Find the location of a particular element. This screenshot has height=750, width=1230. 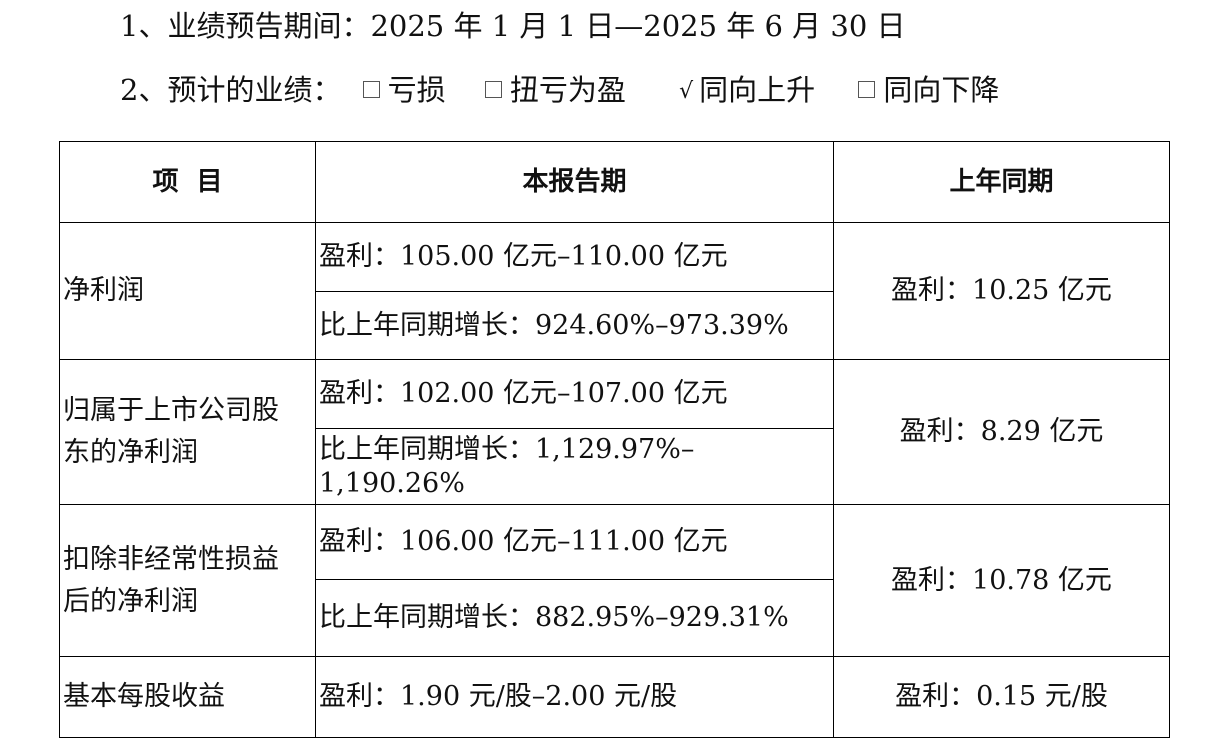

table-row: 基本每股收益 盈利：1.90 元/股–2.00 元/股 盈利：0.15 元/股 is located at coordinates (614, 697).